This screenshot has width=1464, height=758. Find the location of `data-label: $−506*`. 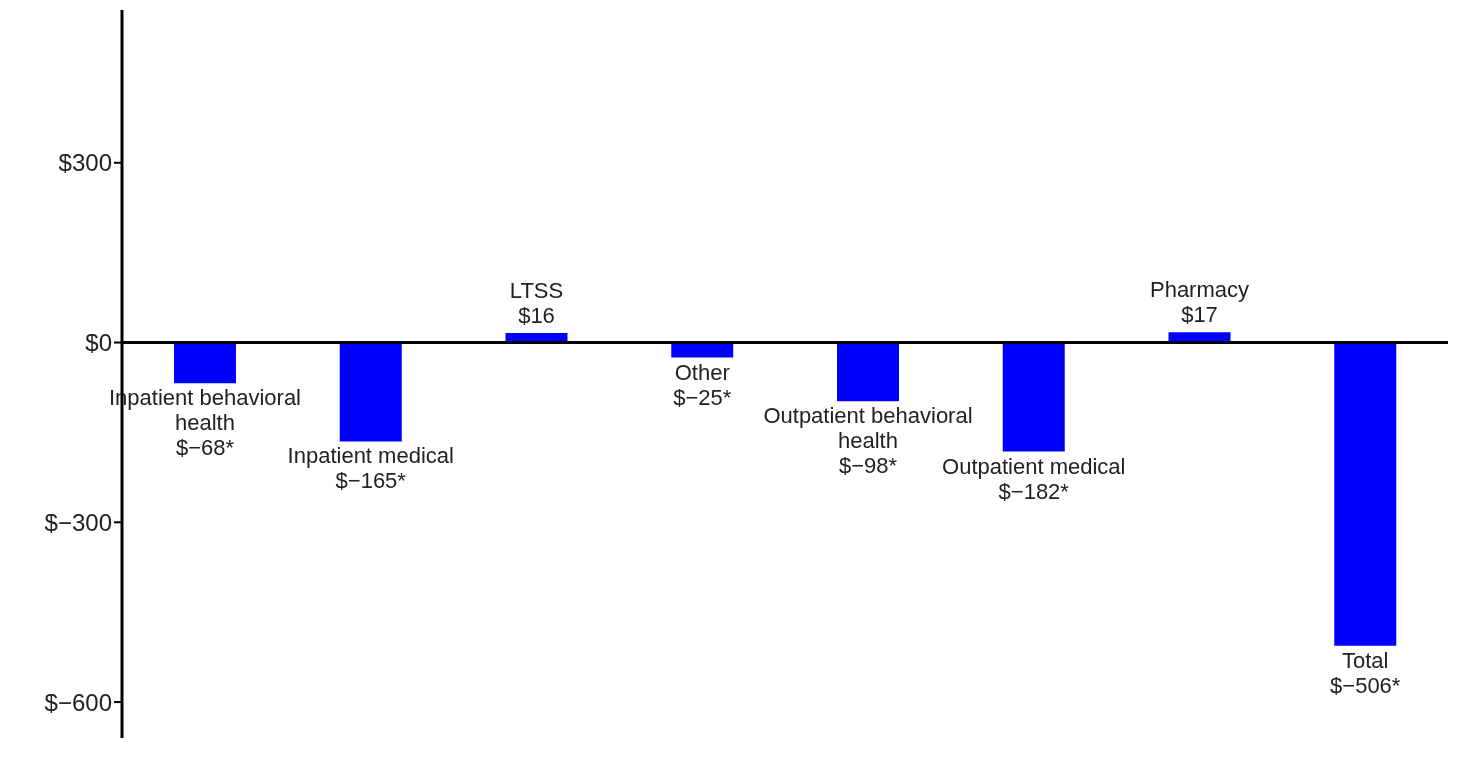

data-label: $−506* is located at coordinates (1365, 685).